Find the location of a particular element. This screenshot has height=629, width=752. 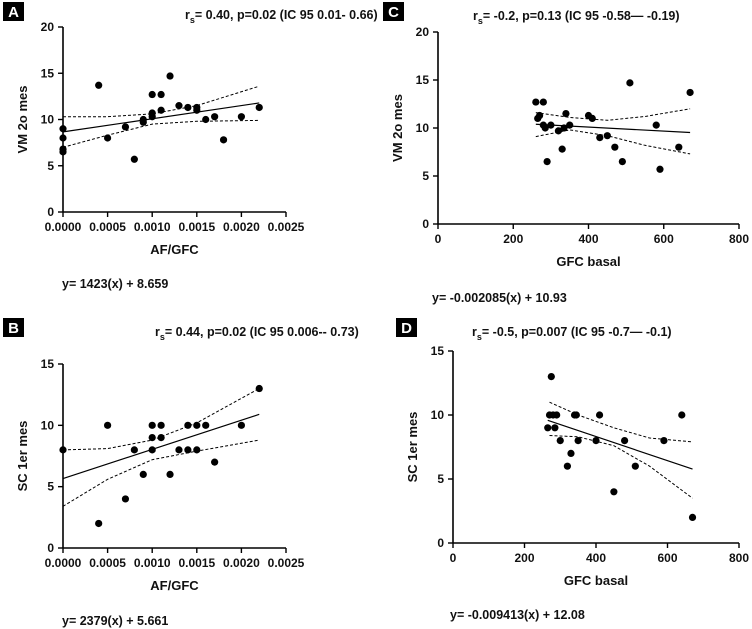

stats-label: rs= 0.44, p=0.02 (IC 95 0.006-- 0.73) is located at coordinates (257, 333).